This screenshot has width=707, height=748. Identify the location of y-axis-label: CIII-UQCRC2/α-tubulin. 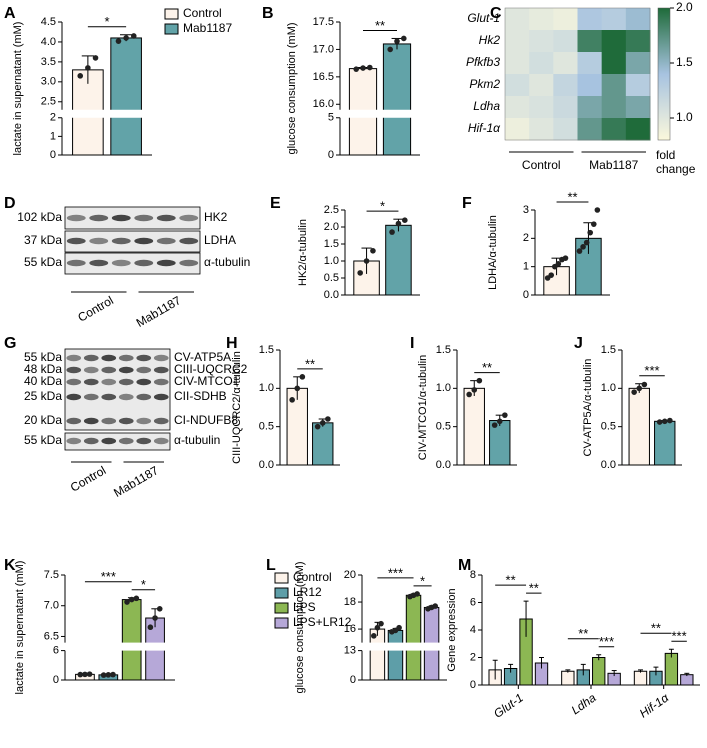
(237, 407).